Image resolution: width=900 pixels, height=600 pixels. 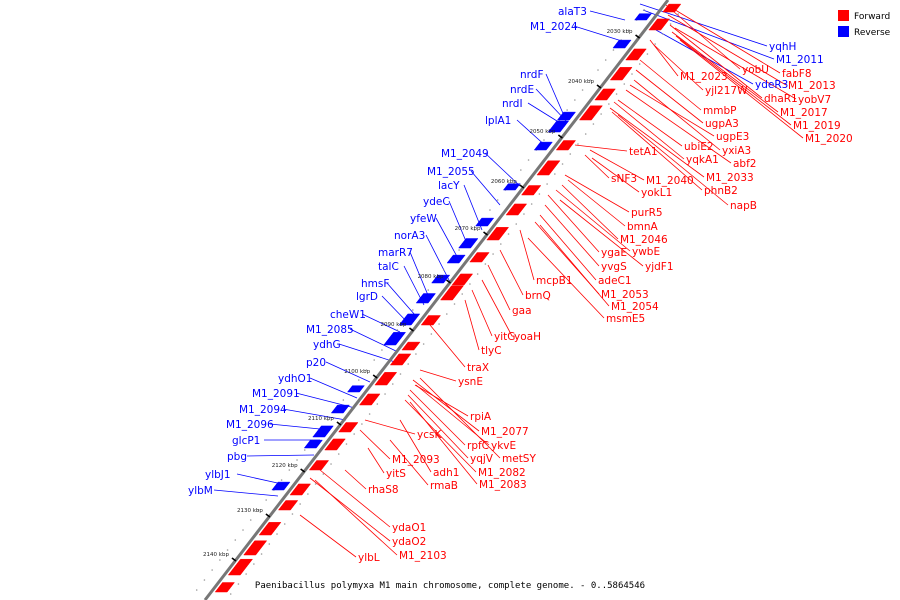 I want to click on forward-gene-label: mcpB1, so click(x=554, y=281).